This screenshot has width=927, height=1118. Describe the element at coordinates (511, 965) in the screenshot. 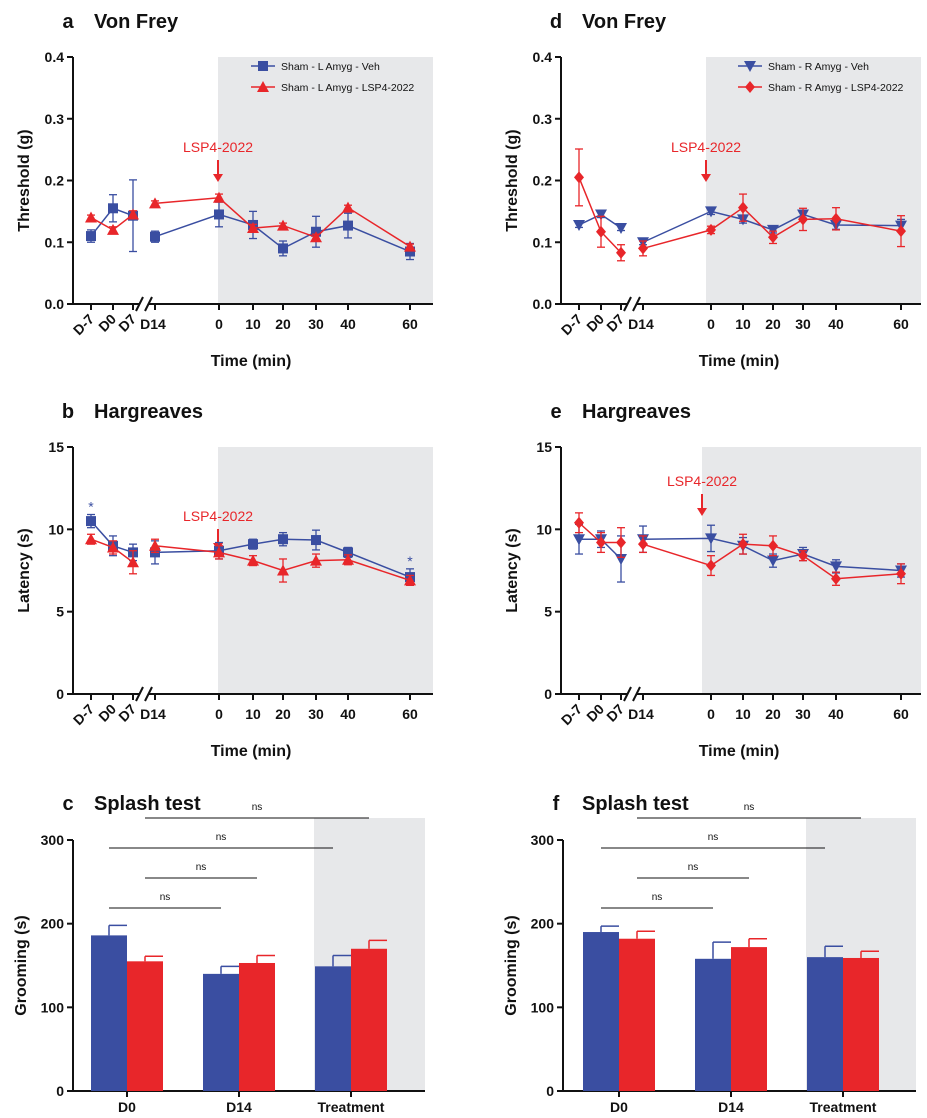

I see `y-axis-title: Grooming (s)` at that location.